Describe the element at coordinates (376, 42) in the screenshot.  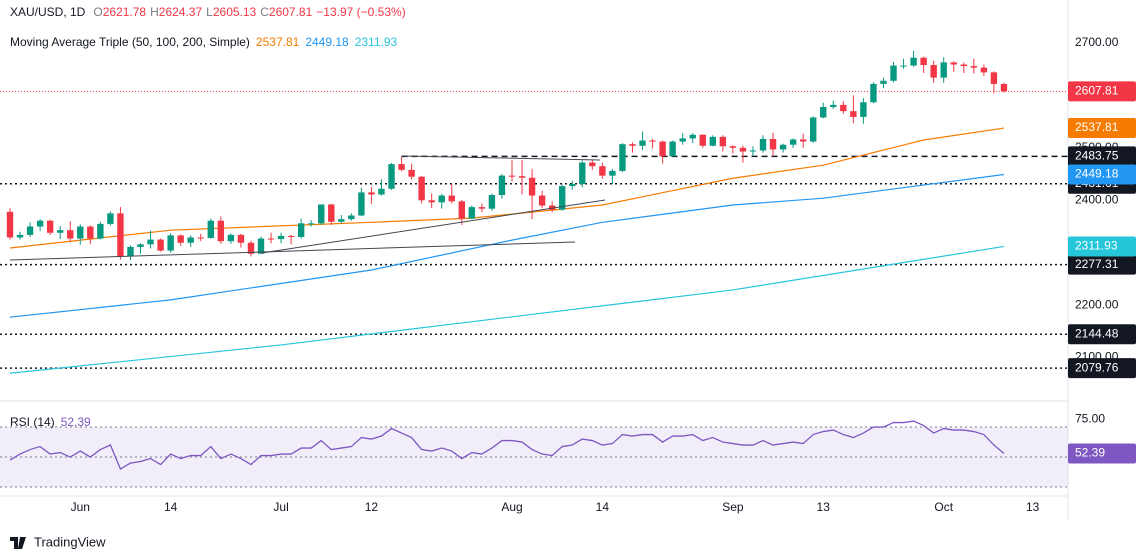
I see `ma-value: 2311.93` at that location.